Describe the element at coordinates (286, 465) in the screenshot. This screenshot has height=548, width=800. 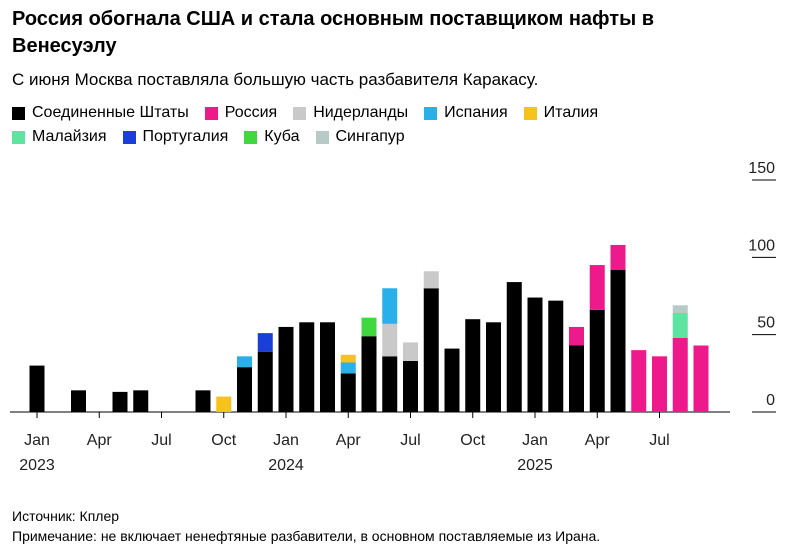
I see `x-year-label: 2024` at that location.